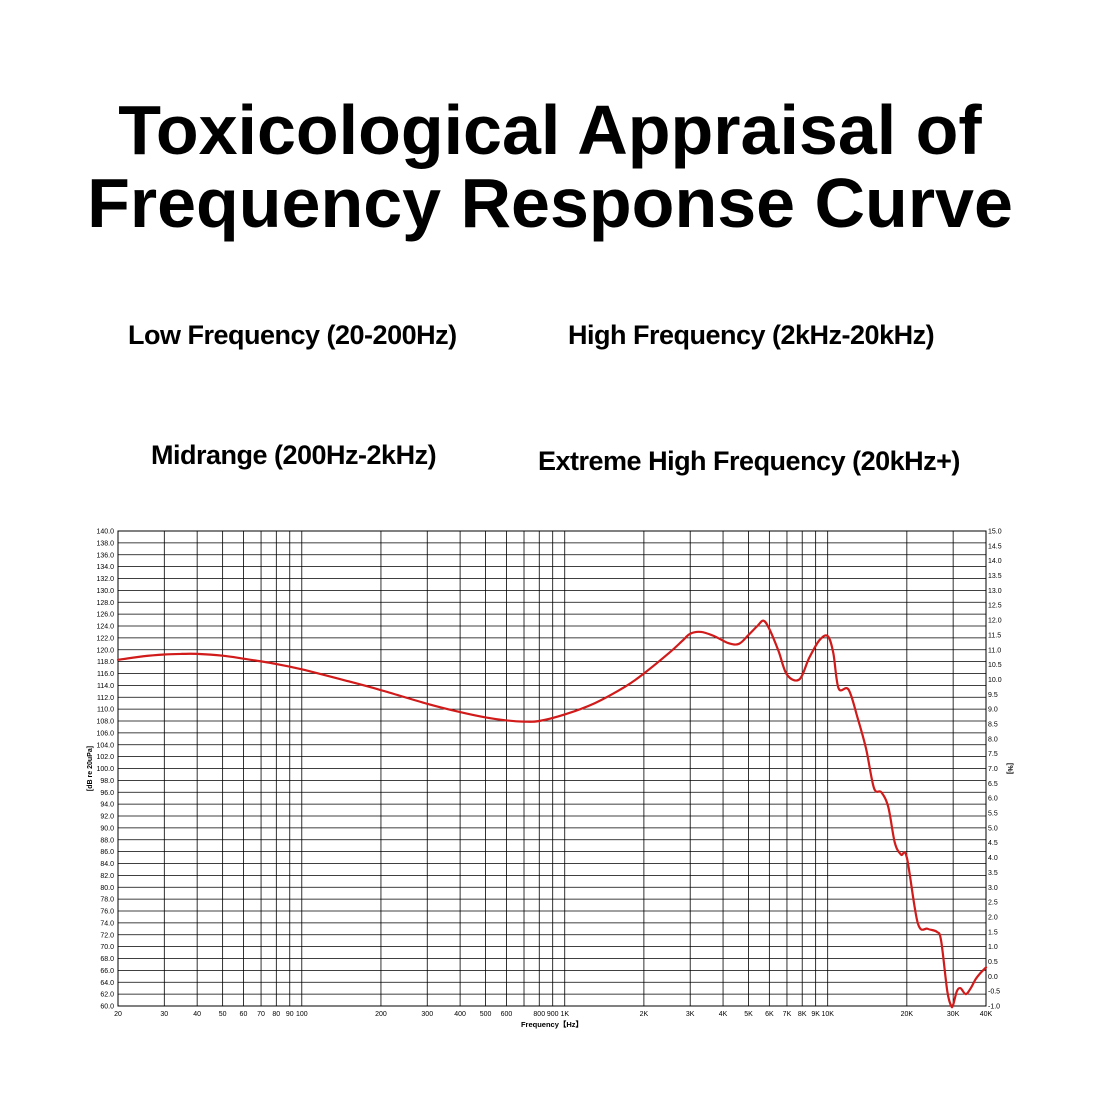 Image resolution: width=1100 pixels, height=1100 pixels. What do you see at coordinates (995, 591) in the screenshot?
I see `y2-tick-label: 13.0` at bounding box center [995, 591].